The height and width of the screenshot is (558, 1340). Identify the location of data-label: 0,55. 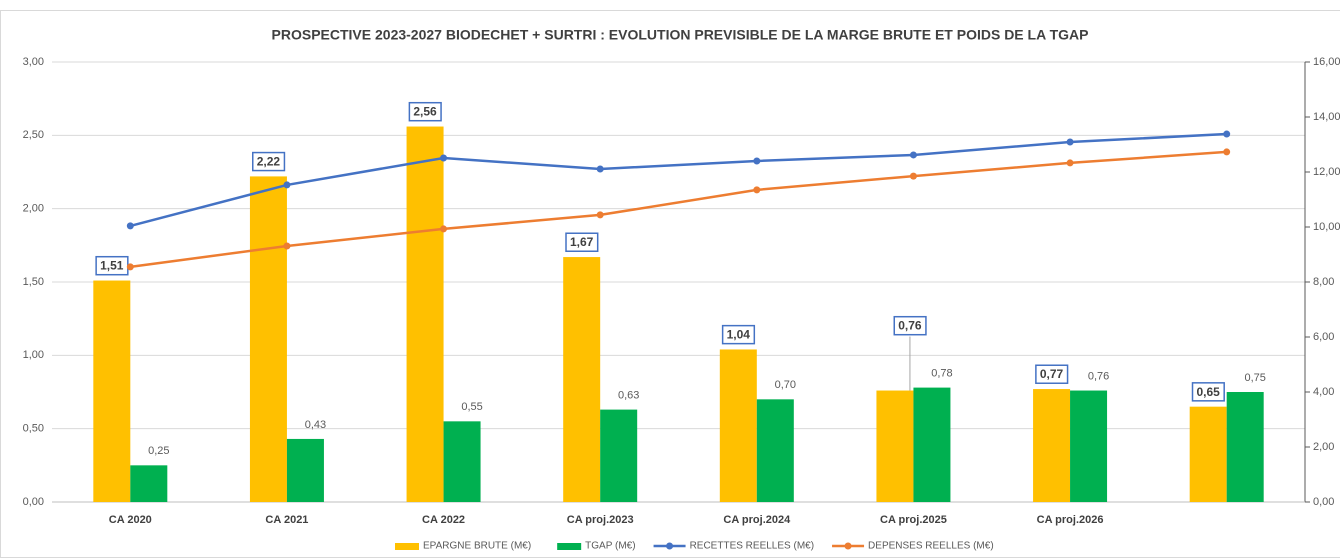
(471, 407).